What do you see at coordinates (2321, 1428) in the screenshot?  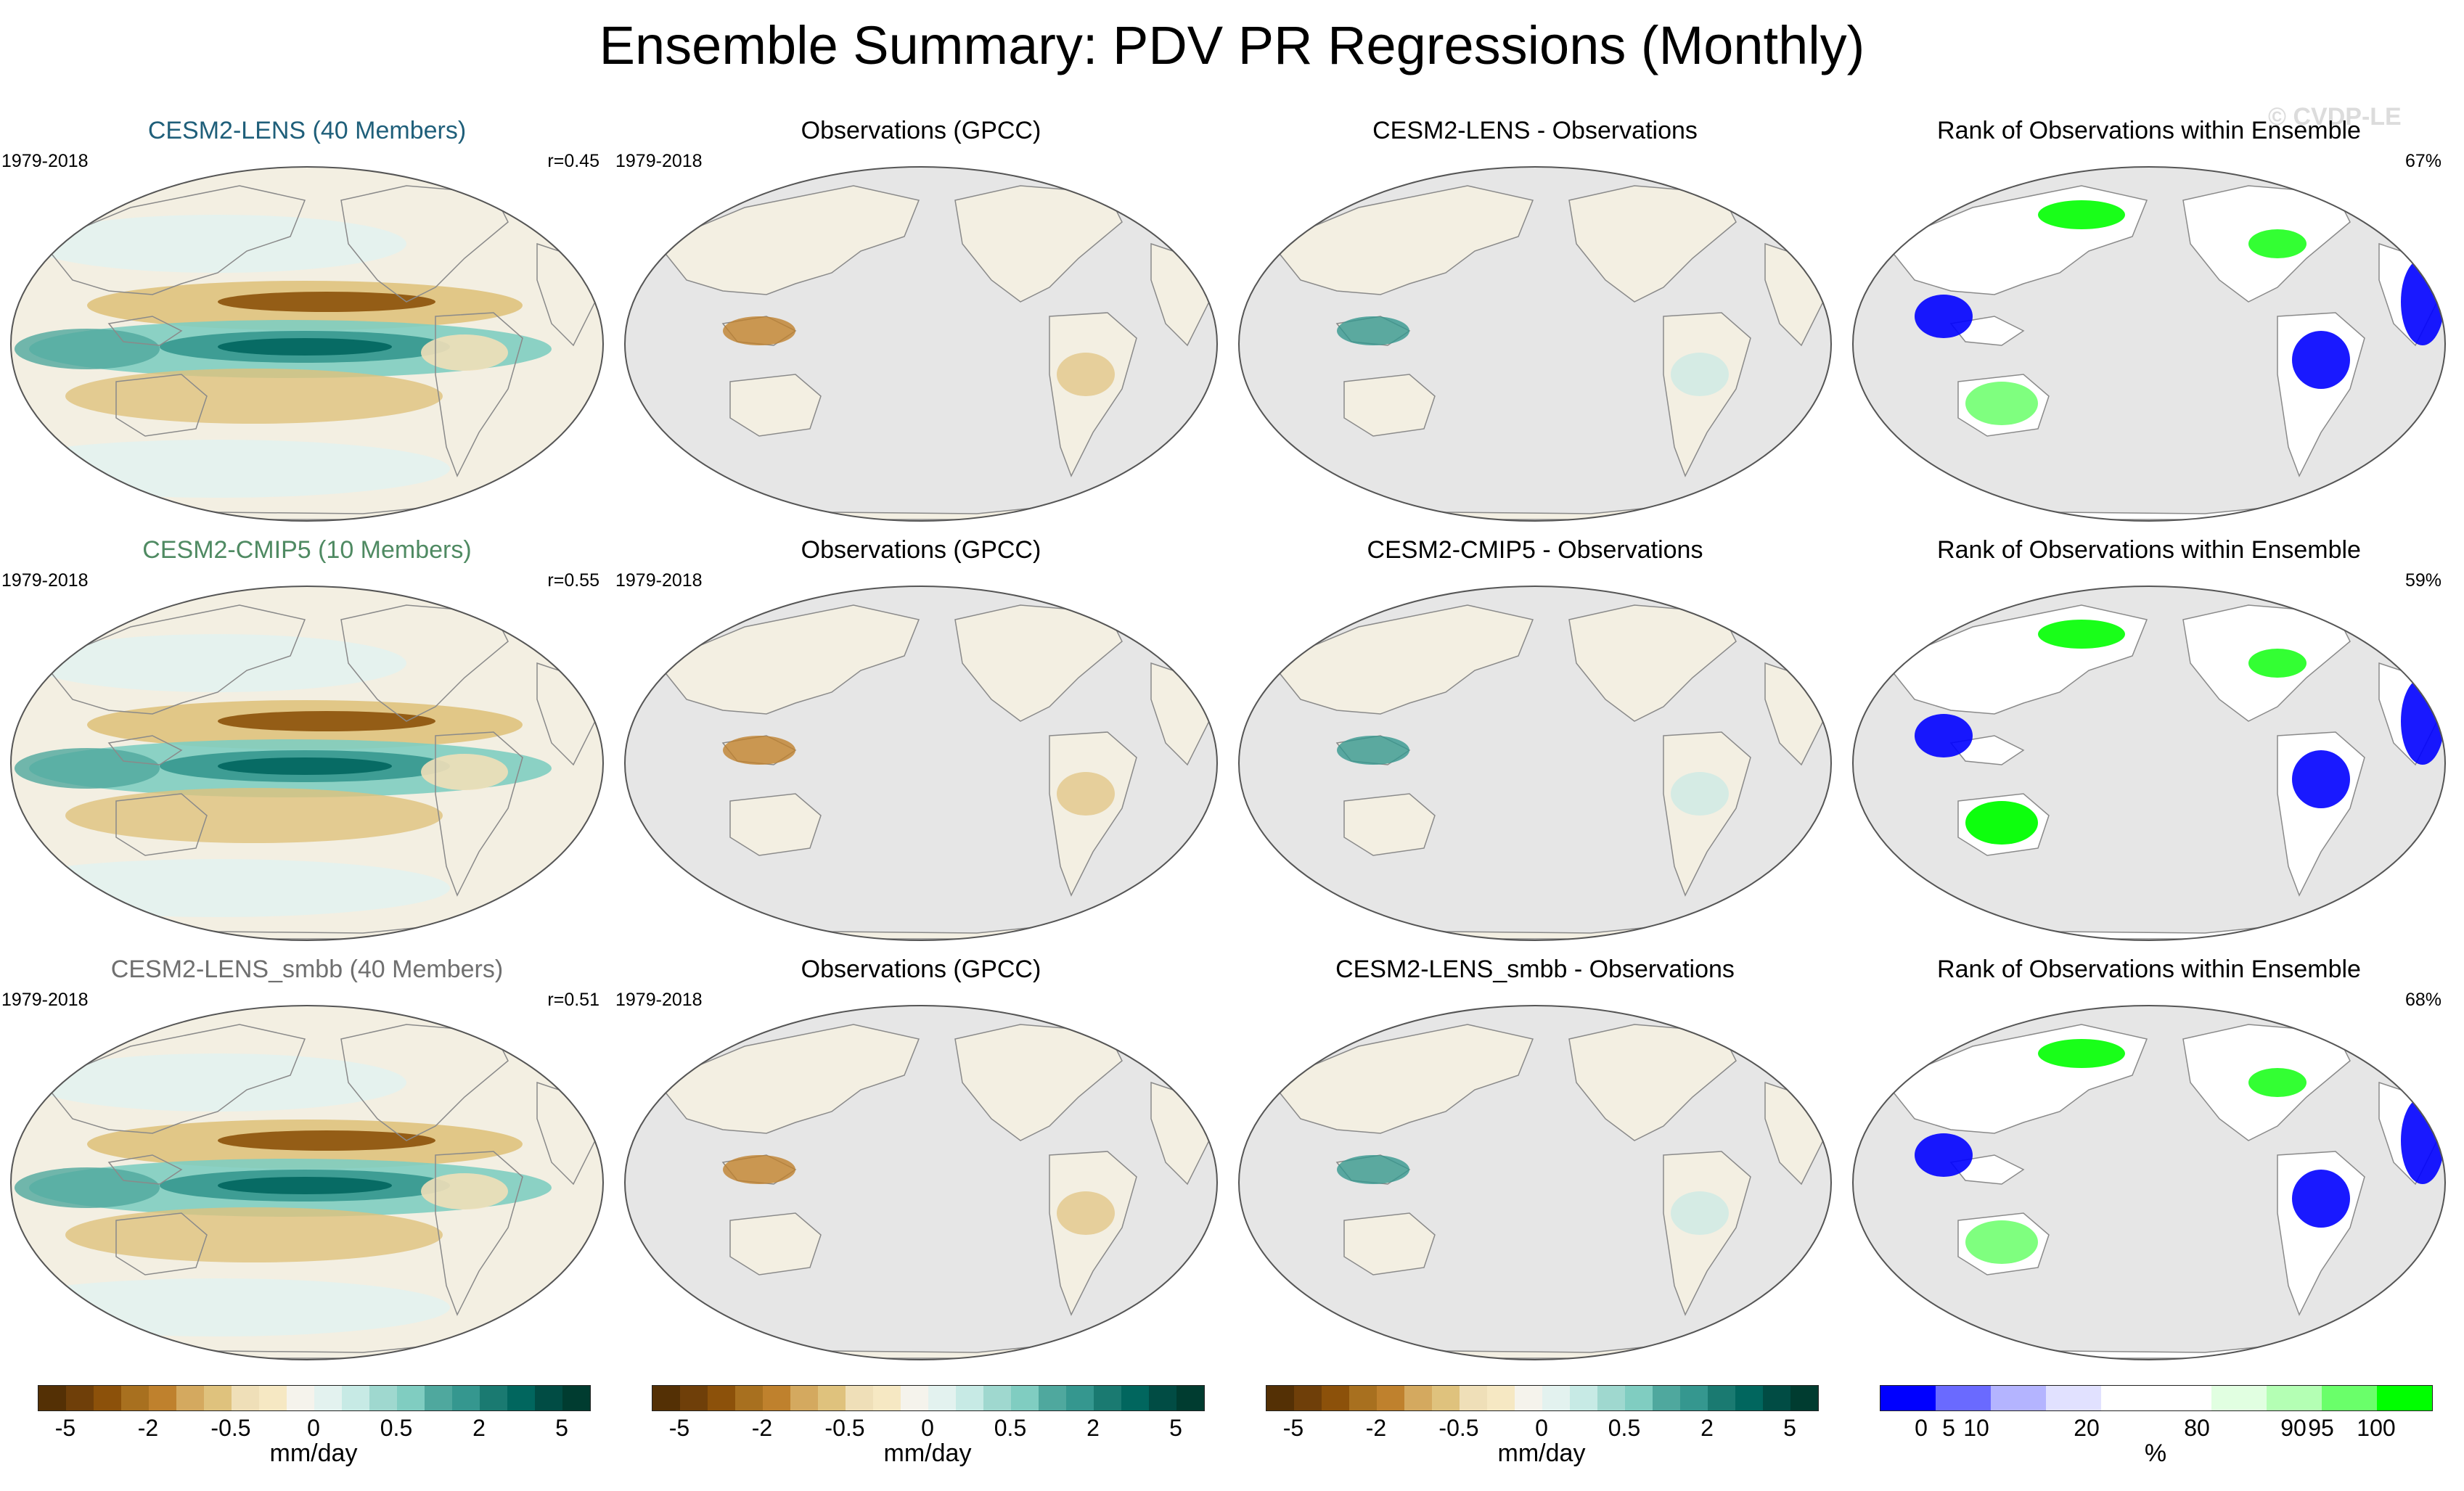 I see `colorbar-tick-label: 95` at bounding box center [2321, 1428].